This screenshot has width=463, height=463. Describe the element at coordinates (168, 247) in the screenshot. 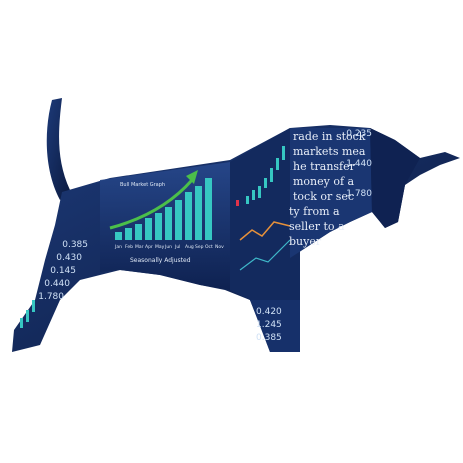

I see `month-label: Jun` at that location.